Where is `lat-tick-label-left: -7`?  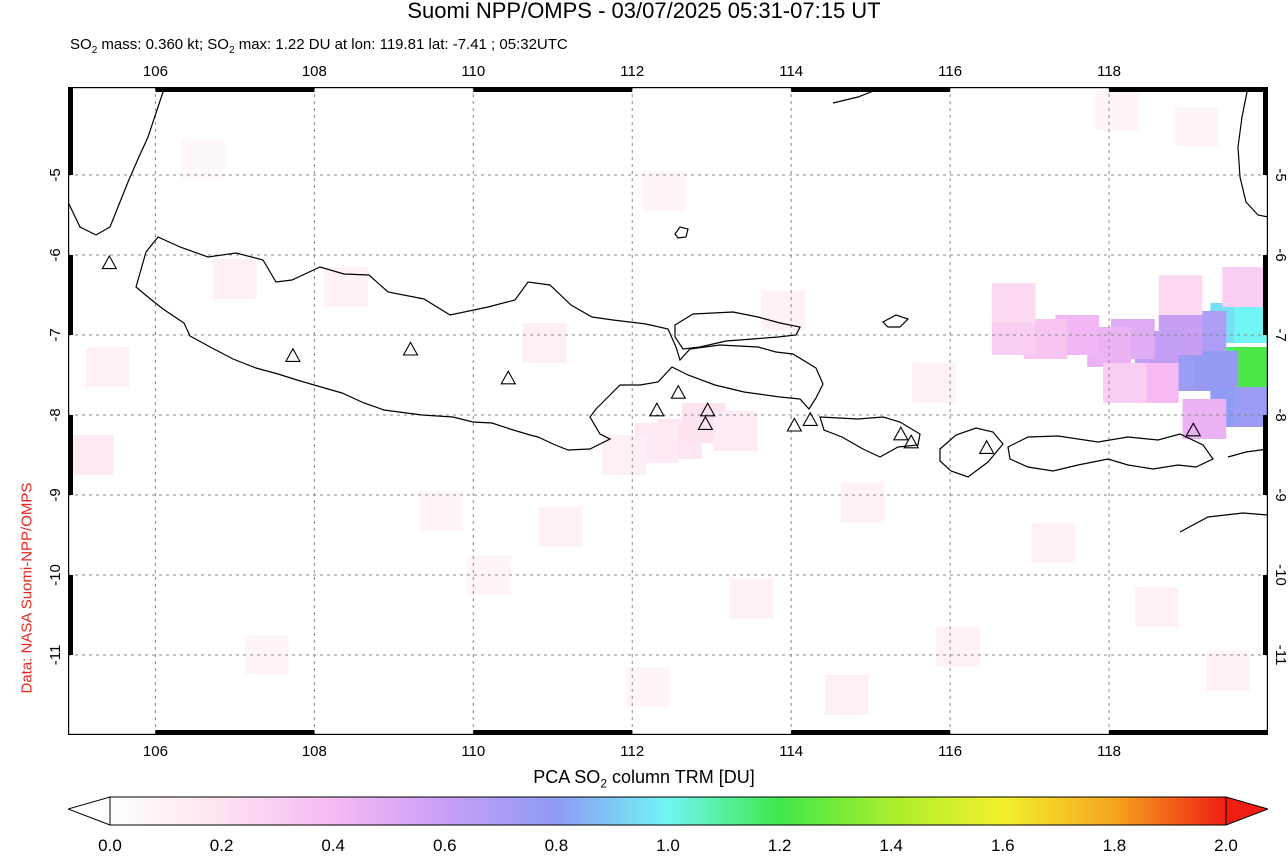
lat-tick-label-left: -7 is located at coordinates (55, 334).